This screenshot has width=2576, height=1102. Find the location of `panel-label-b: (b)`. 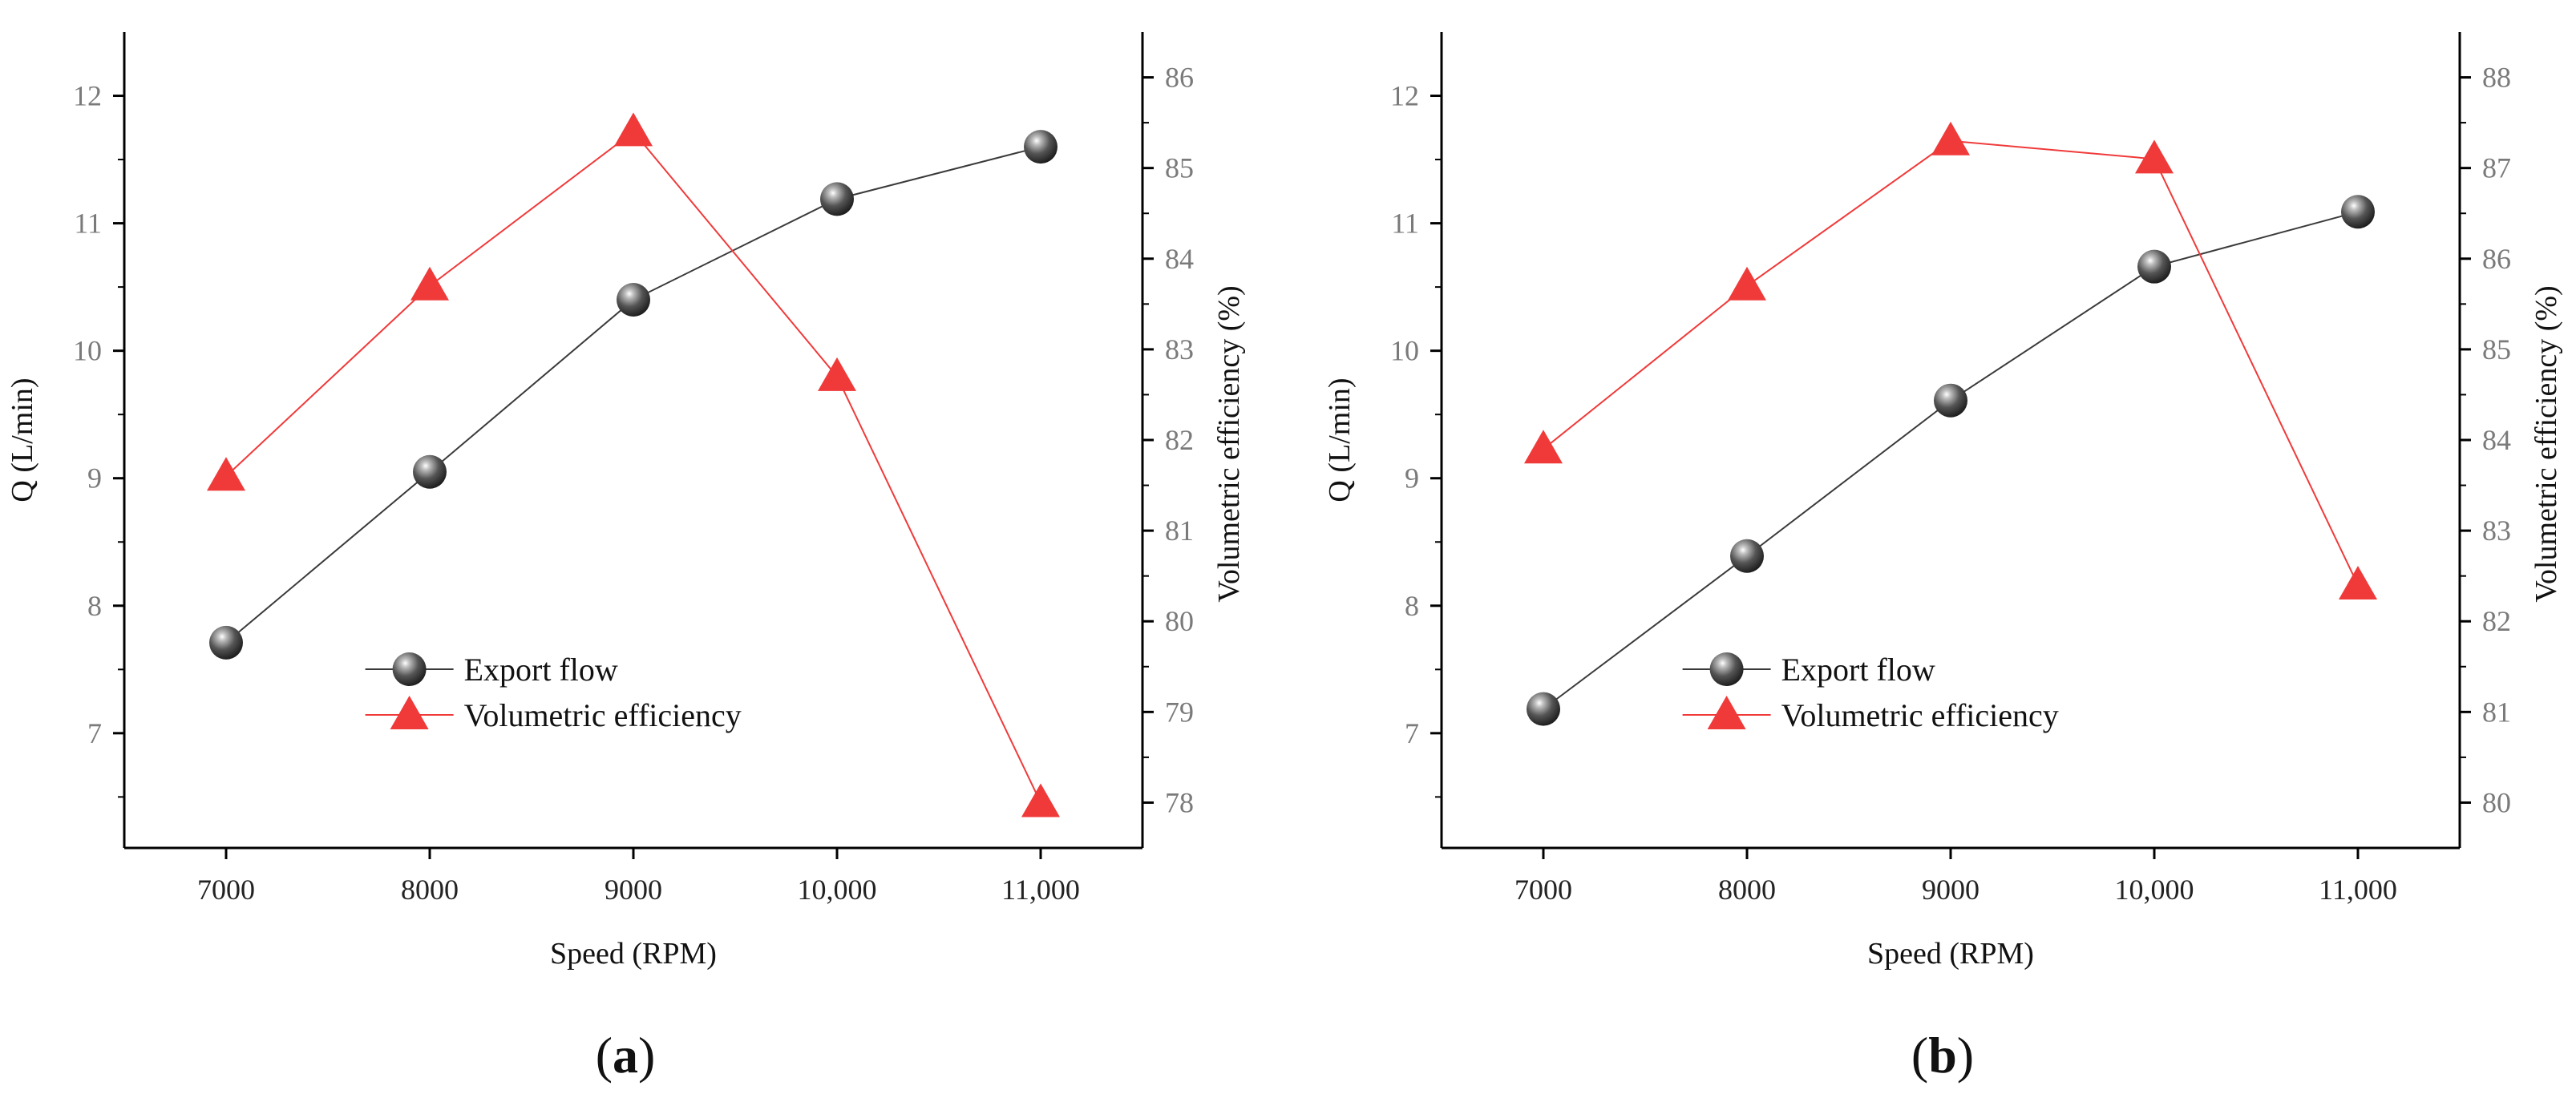

panel-label-b: (b) is located at coordinates (1942, 1055).